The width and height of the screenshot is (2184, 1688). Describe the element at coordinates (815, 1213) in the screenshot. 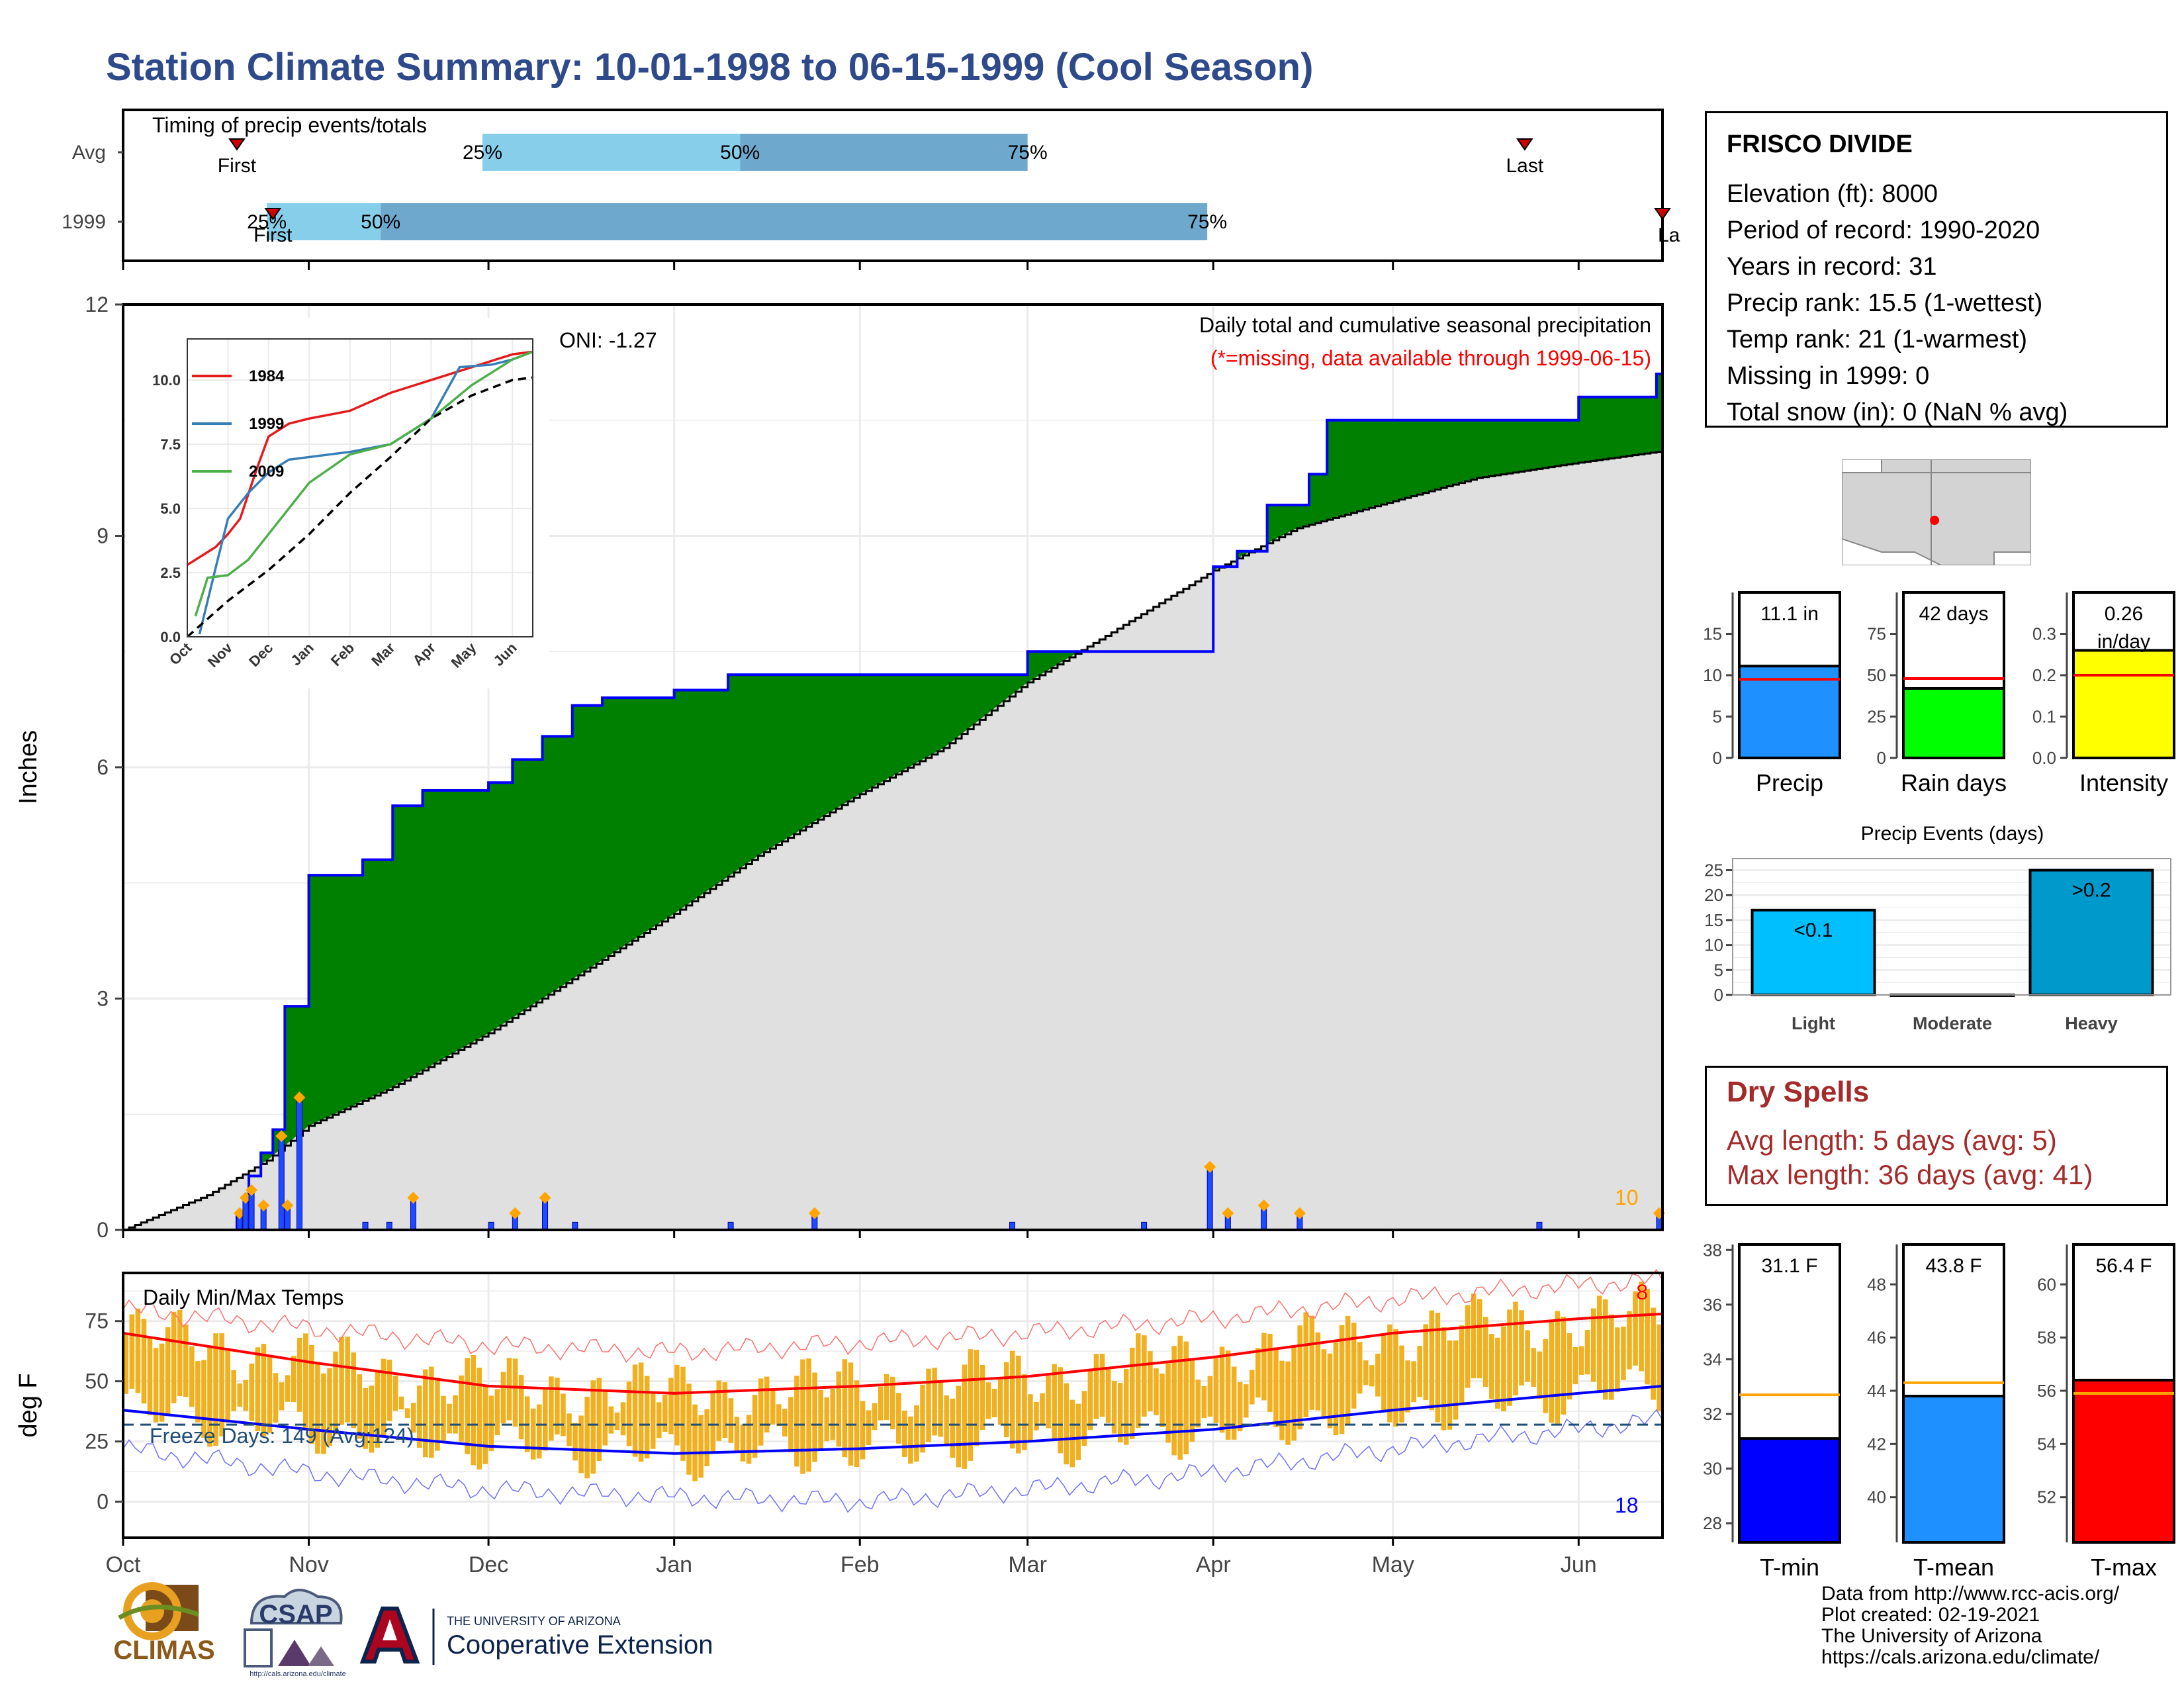

I see `daily-precip-marker` at that location.